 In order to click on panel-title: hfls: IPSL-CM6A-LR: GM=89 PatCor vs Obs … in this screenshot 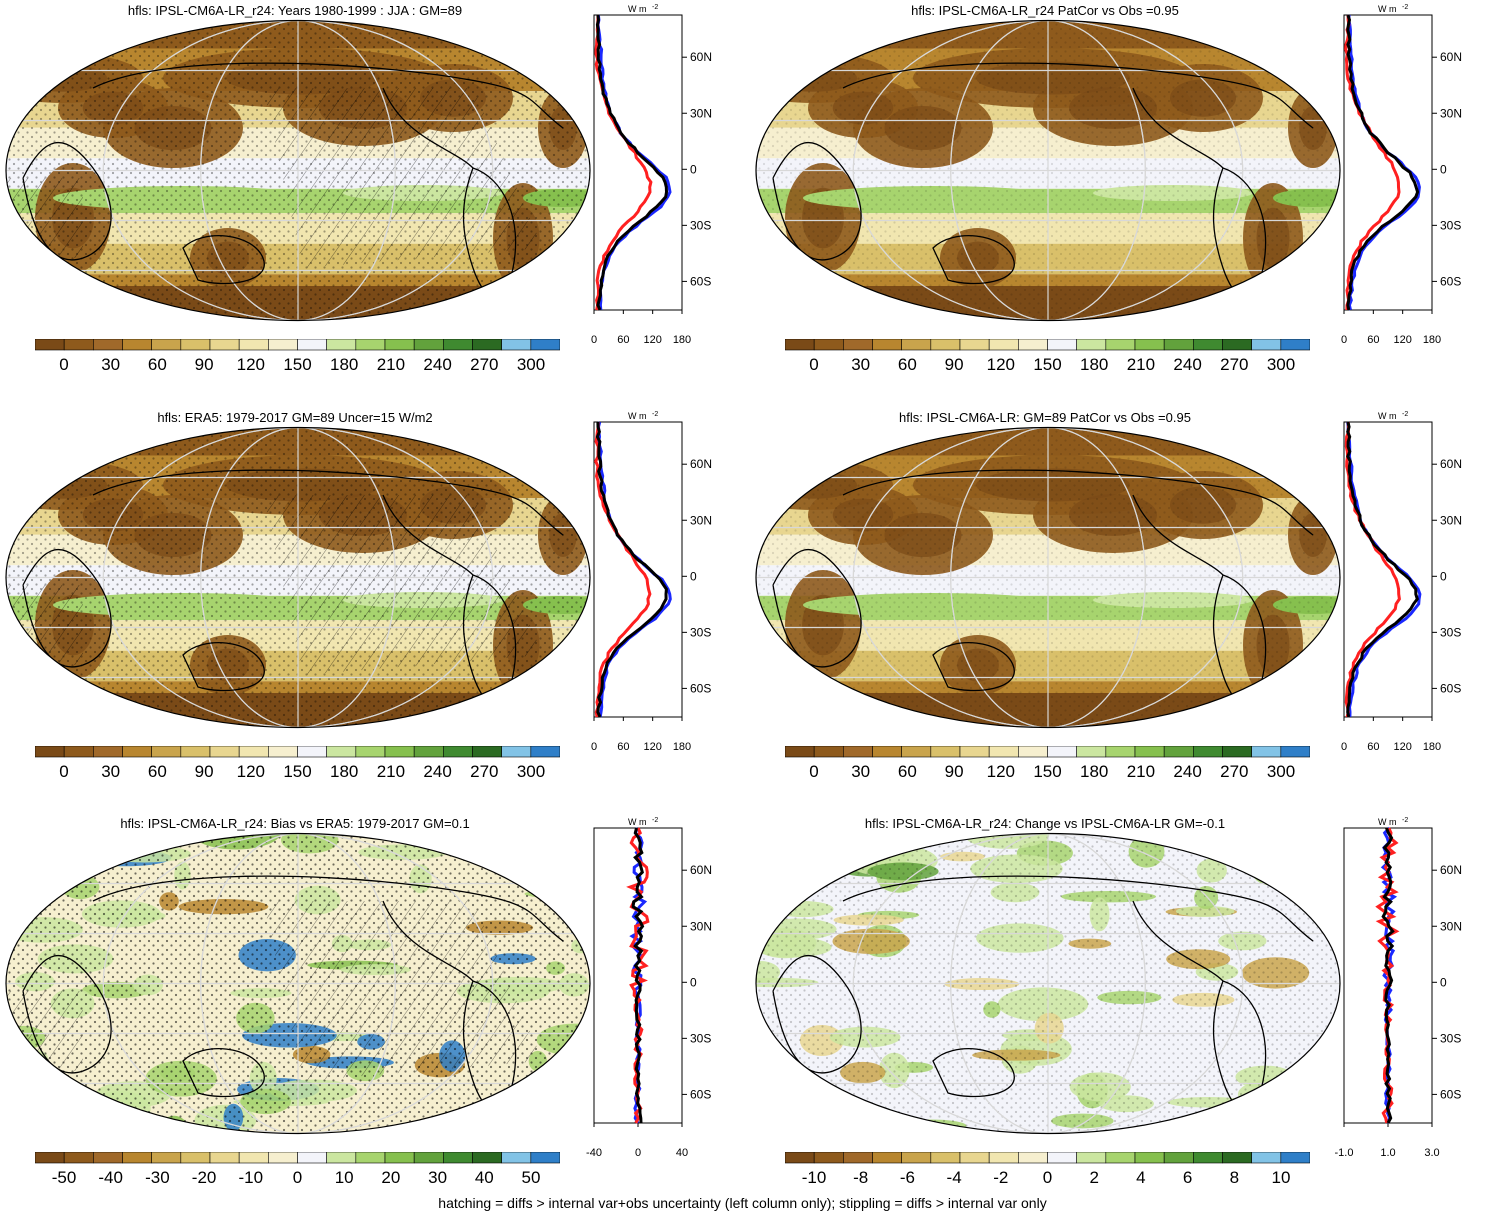, I will do `click(1045, 417)`.